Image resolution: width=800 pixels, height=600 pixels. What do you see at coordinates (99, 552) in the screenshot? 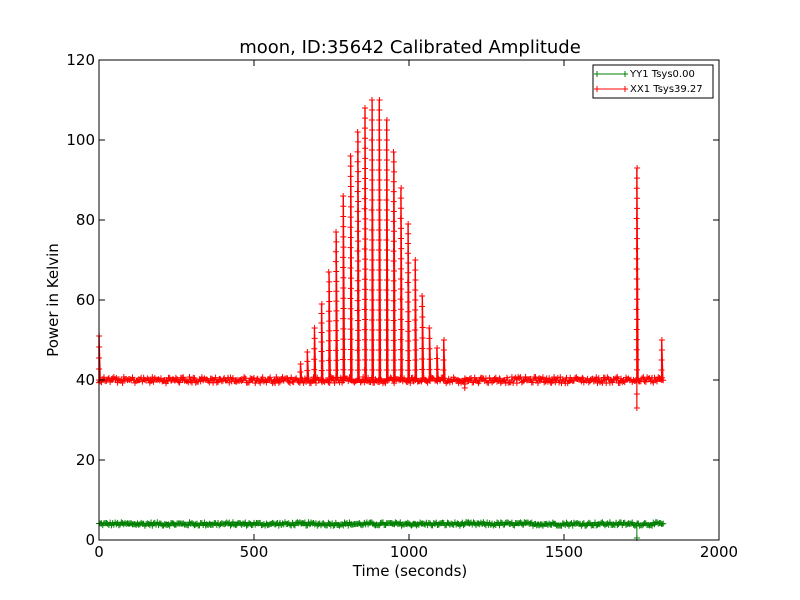
I see `x-tick-label: 0` at bounding box center [99, 552].